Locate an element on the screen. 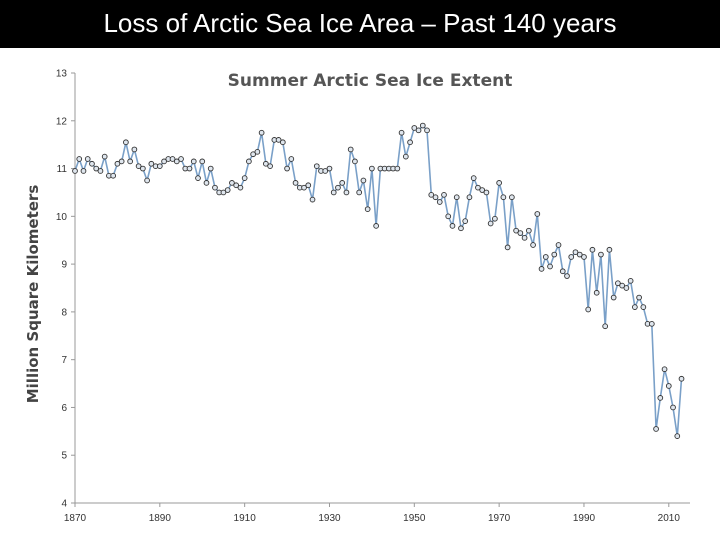  chart-title: Summer Arctic Sea Ice Extent is located at coordinates (370, 81).